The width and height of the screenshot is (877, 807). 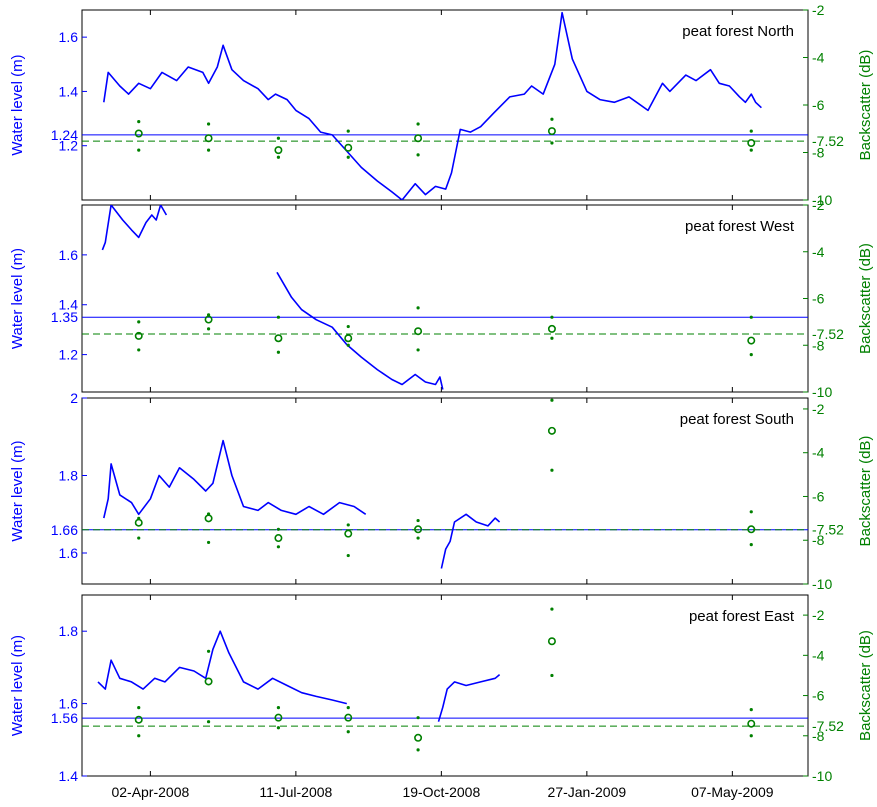 I want to click on x-tick-label: 07-May-2009, so click(x=732, y=792).